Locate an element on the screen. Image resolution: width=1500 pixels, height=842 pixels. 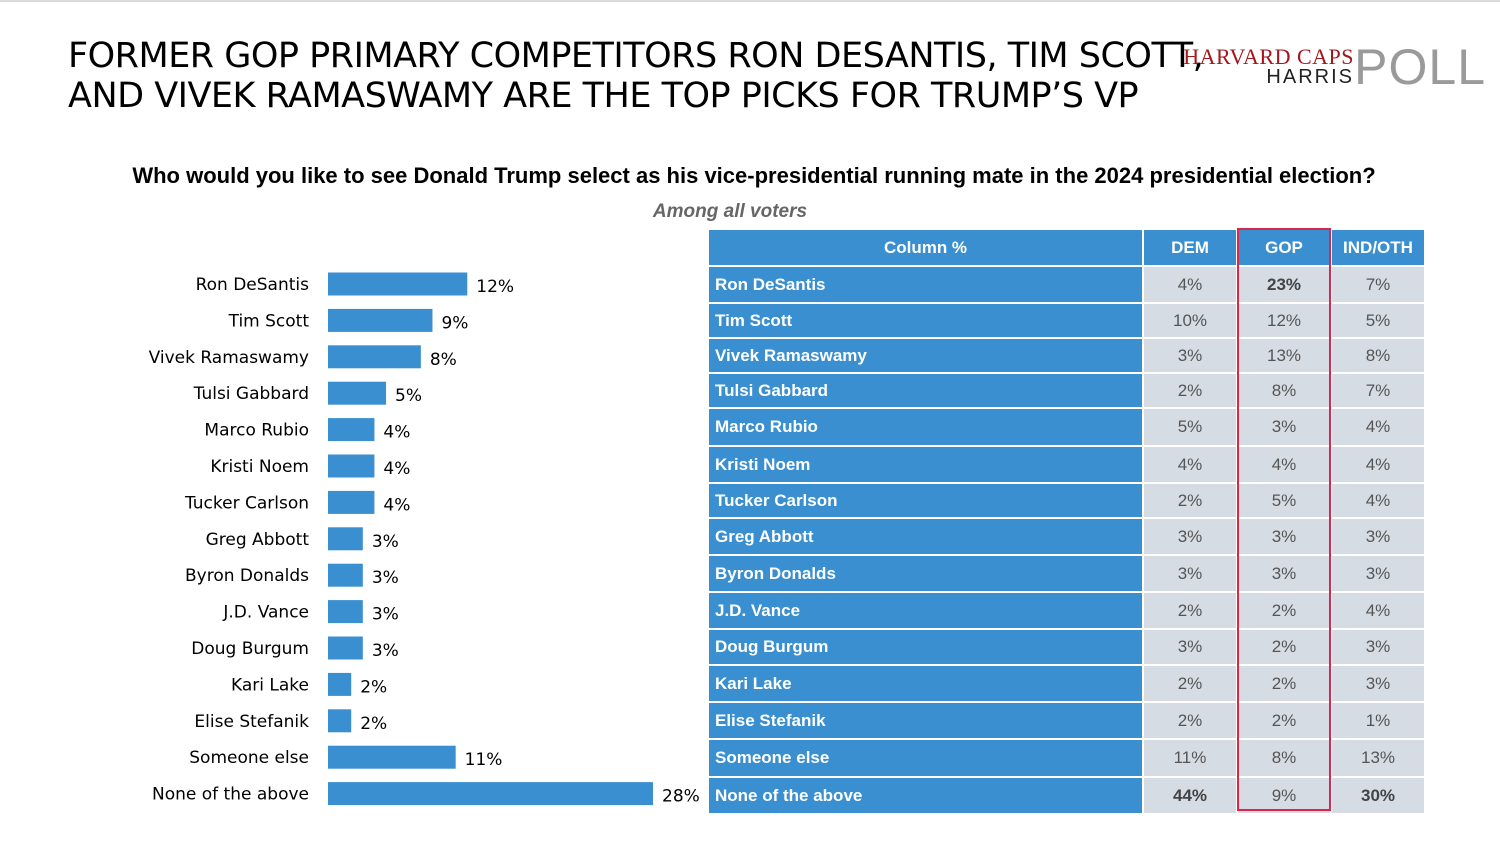
logo-line-1: HARVARD CAPS is located at coordinates (1268, 56).